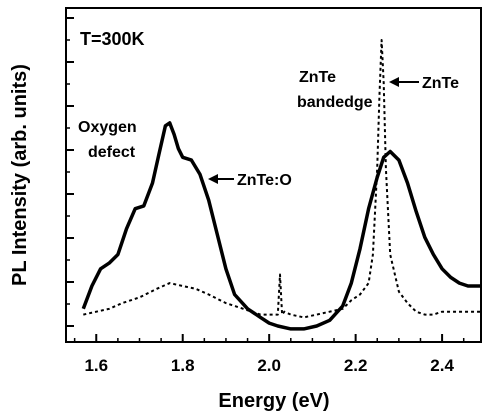 This screenshot has height=417, width=485. Describe the element at coordinates (70, 172) in the screenshot. I see `y-axis-ticks` at that location.